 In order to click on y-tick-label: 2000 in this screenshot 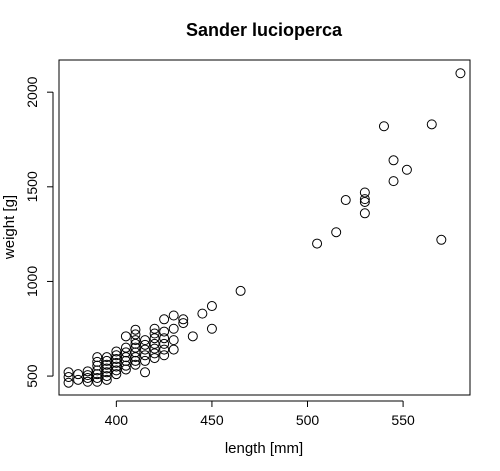, I will do `click(32, 91)`.